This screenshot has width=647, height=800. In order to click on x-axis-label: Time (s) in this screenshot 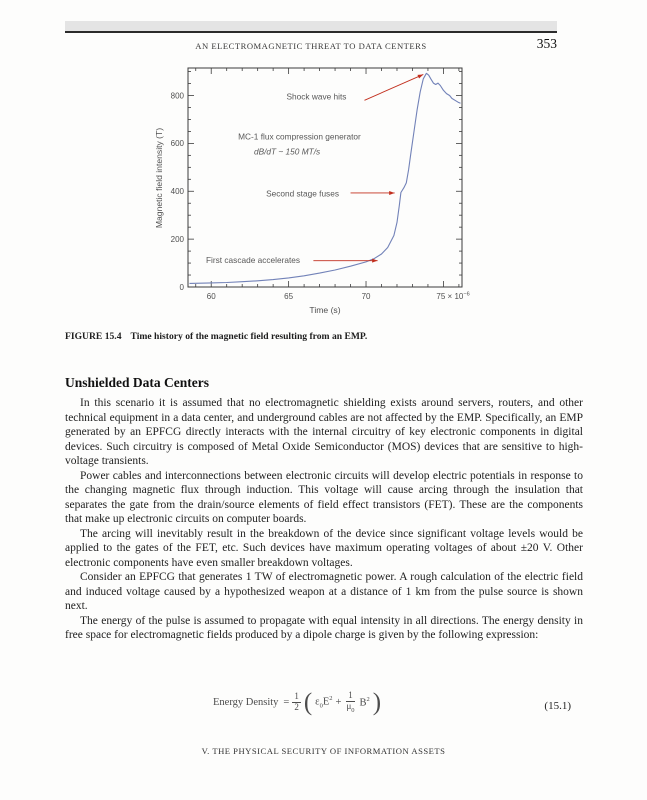, I will do `click(324, 310)`.